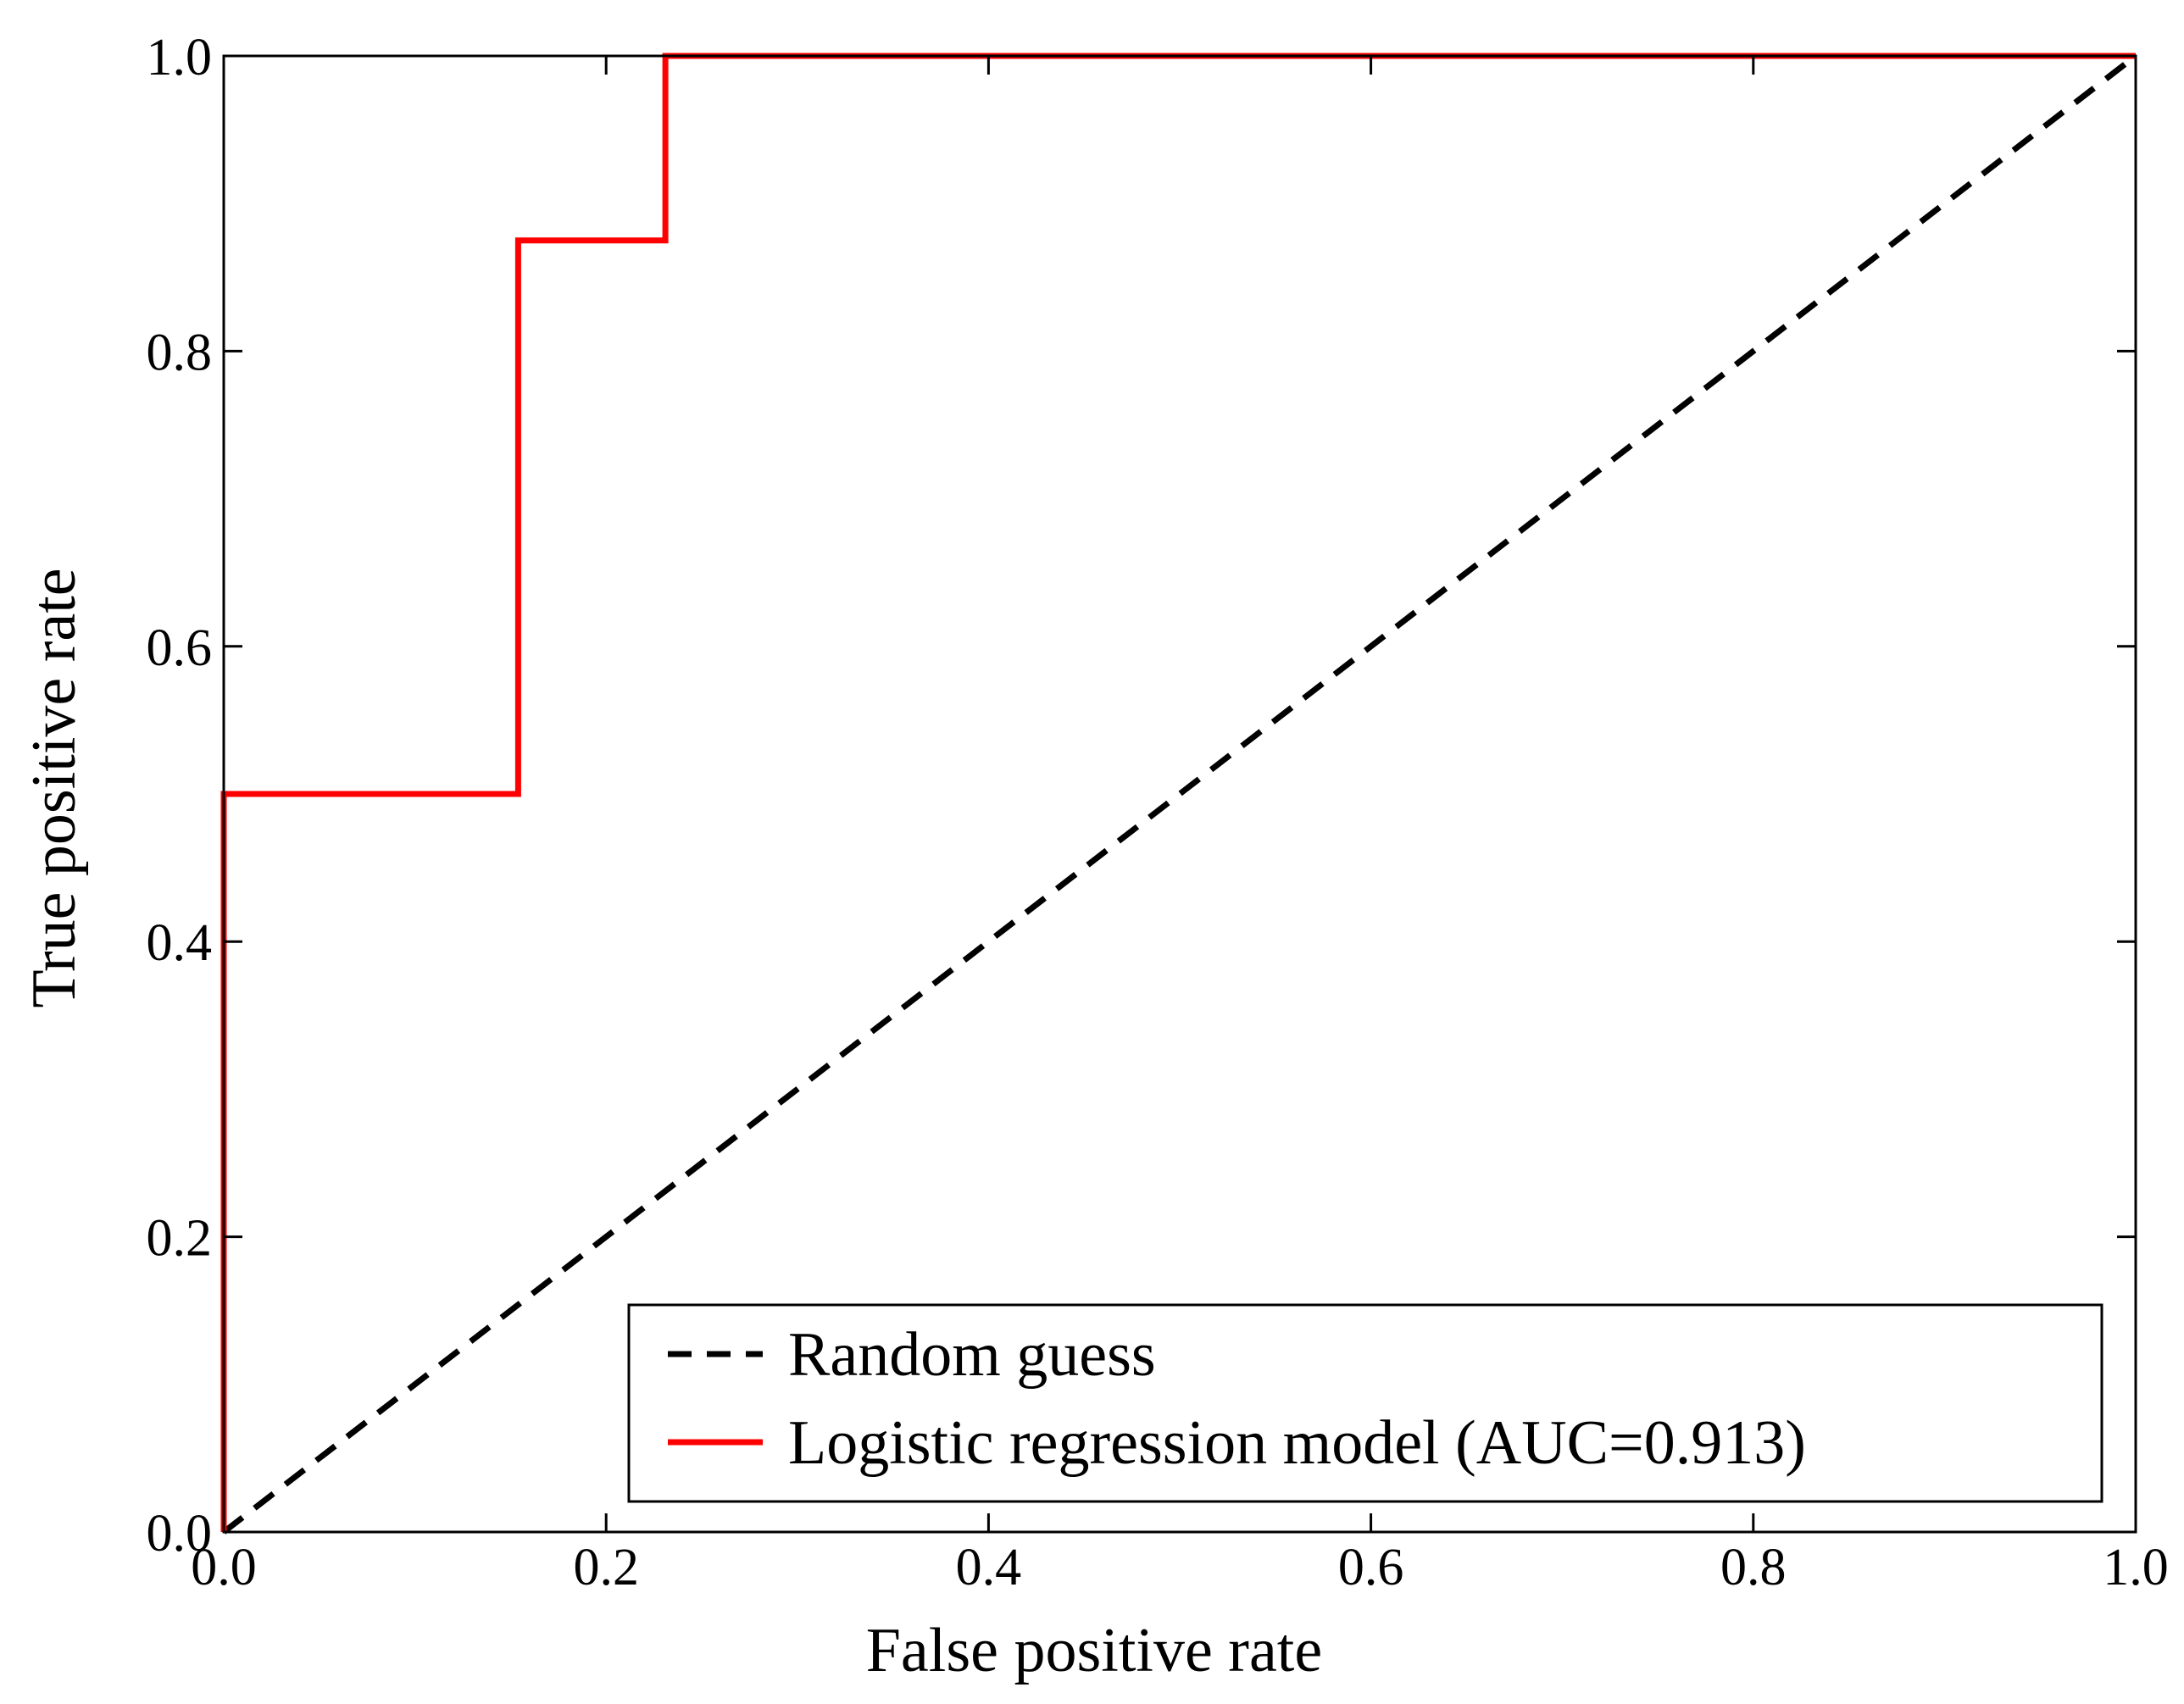 The width and height of the screenshot is (2184, 1704). Describe the element at coordinates (1297, 1443) in the screenshot. I see `legend-label-logistic-regression: Logistic regression model (AUC=0.913)` at that location.